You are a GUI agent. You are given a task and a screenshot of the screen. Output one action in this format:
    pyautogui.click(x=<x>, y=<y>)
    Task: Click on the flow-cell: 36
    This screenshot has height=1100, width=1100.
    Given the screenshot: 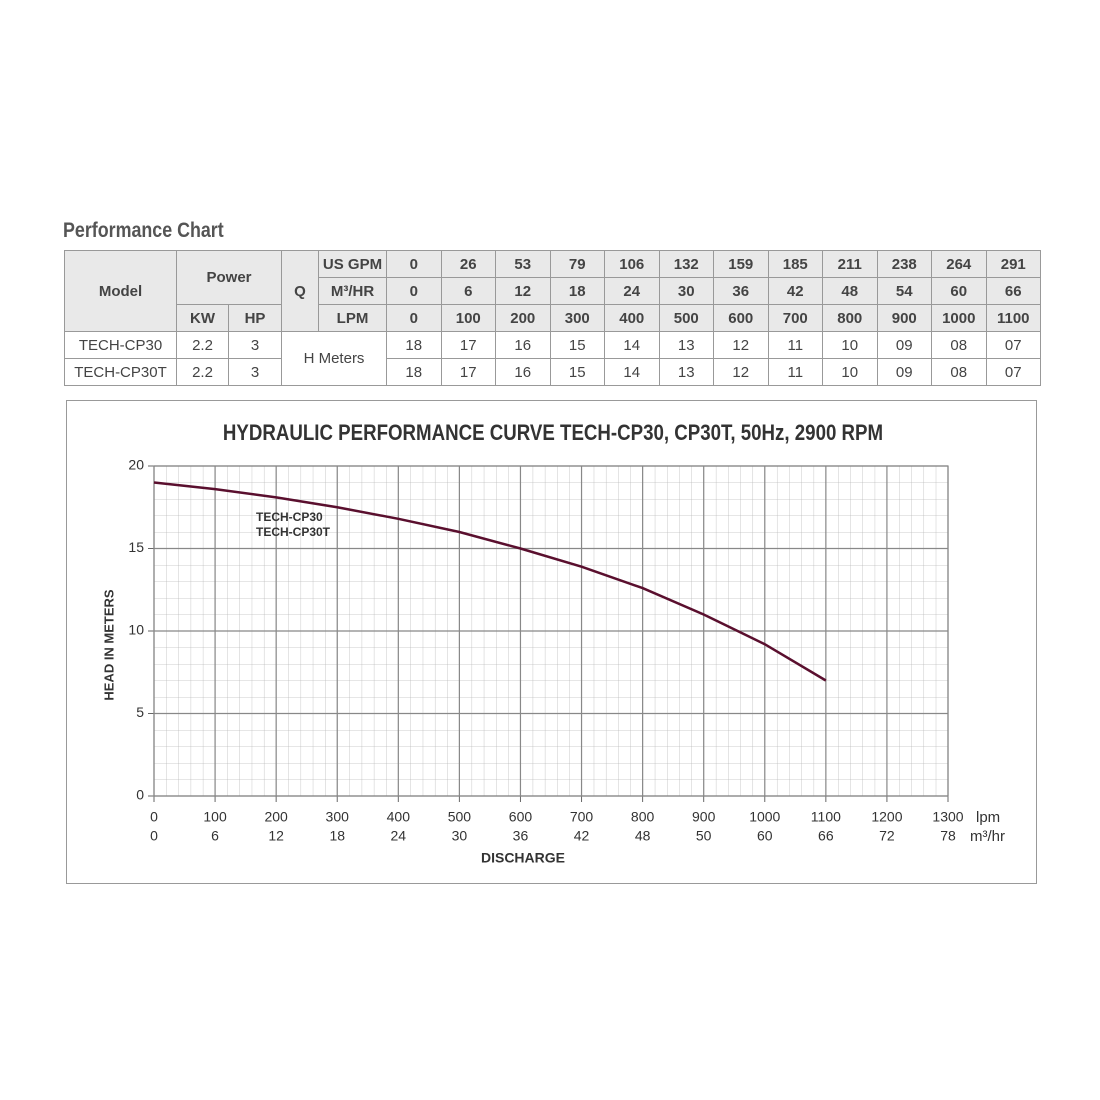 What is the action you would take?
    pyautogui.click(x=741, y=291)
    